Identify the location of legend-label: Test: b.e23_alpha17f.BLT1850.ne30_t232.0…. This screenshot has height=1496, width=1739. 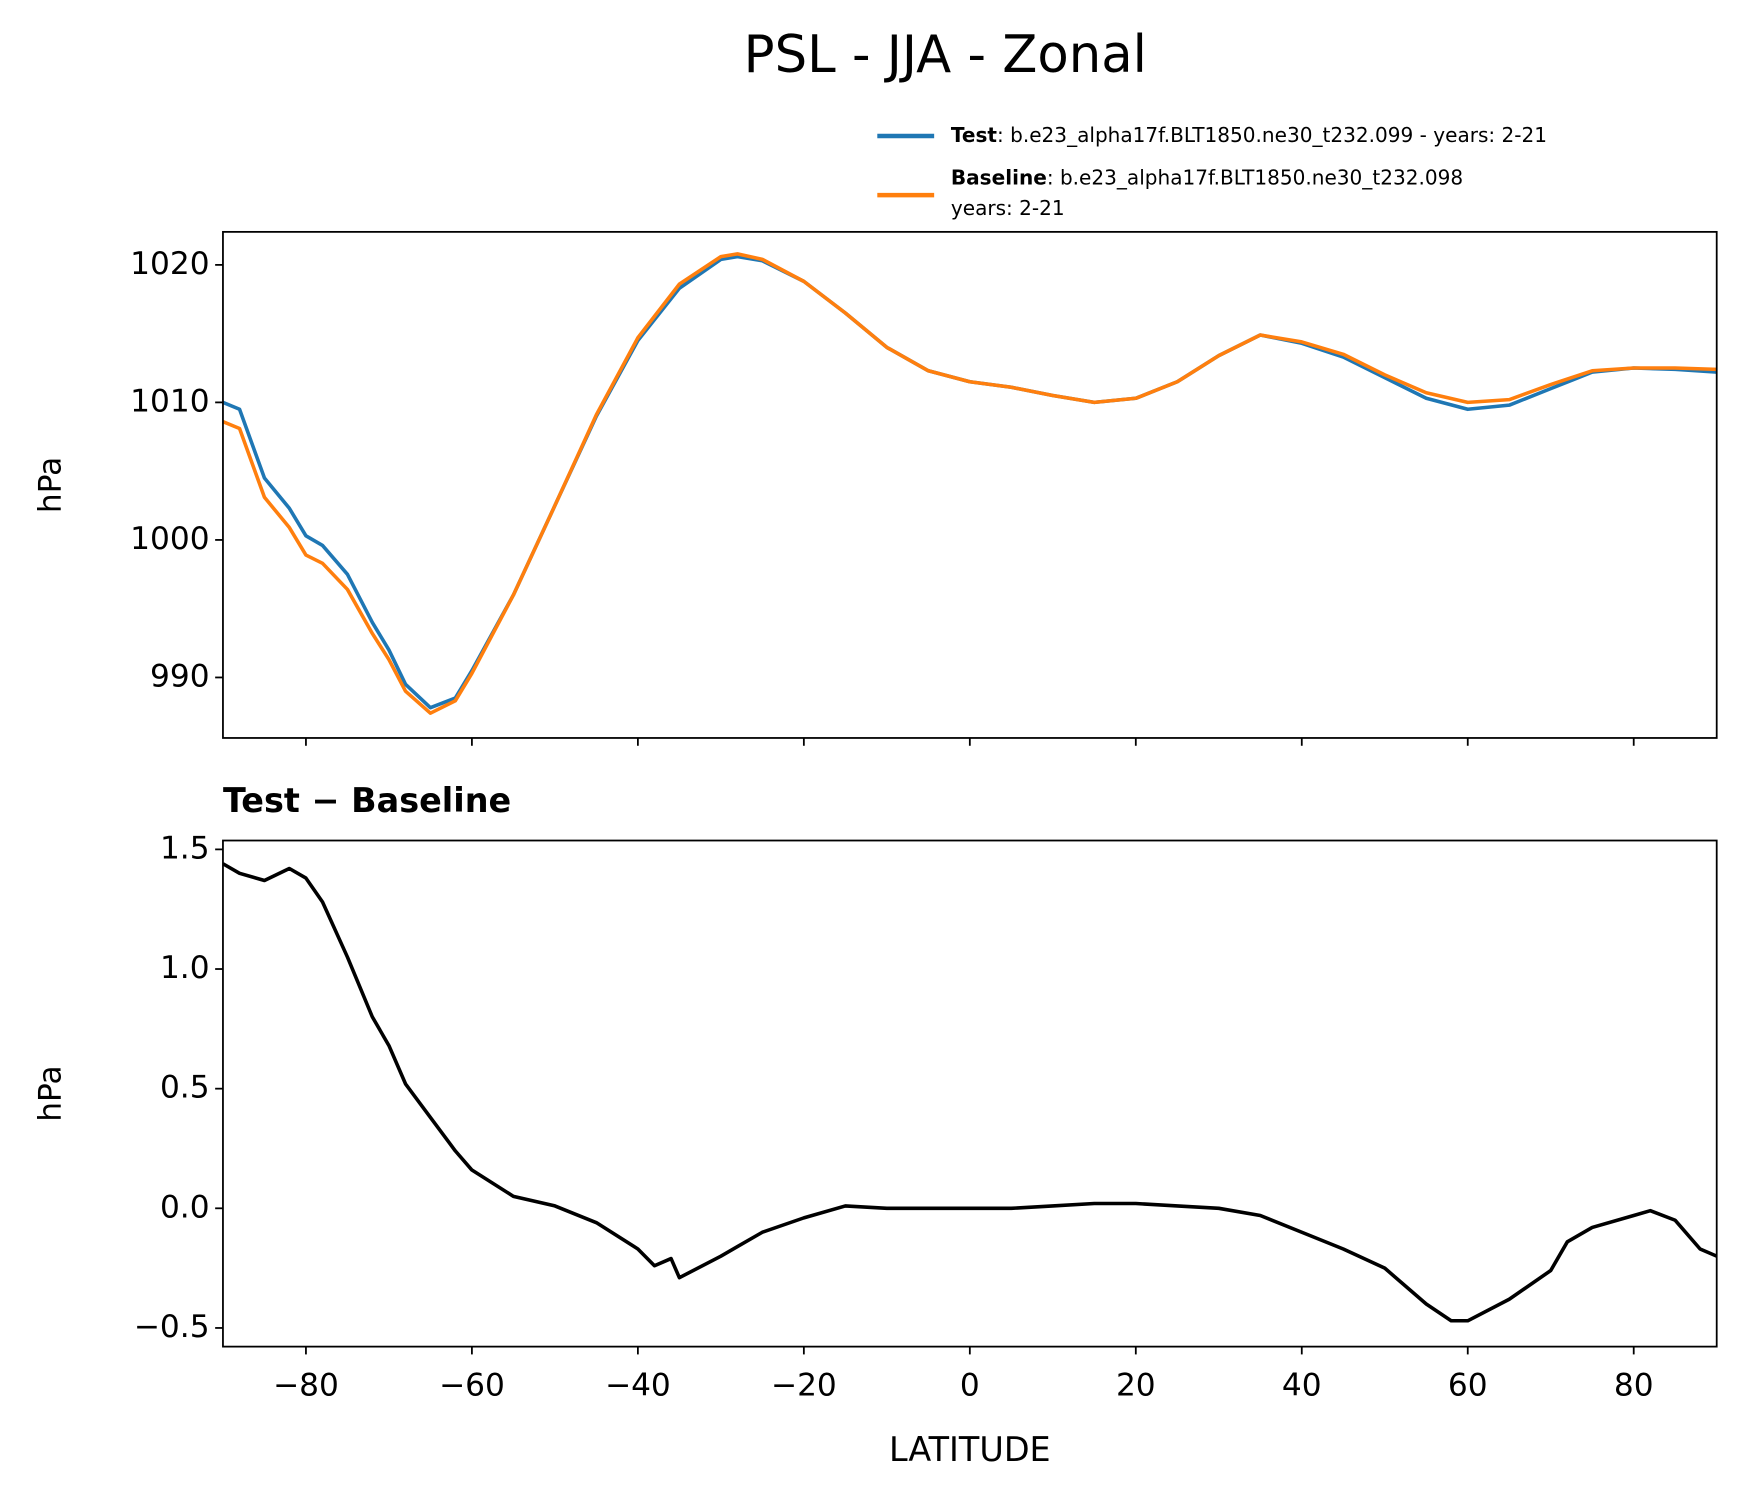
(1249, 135).